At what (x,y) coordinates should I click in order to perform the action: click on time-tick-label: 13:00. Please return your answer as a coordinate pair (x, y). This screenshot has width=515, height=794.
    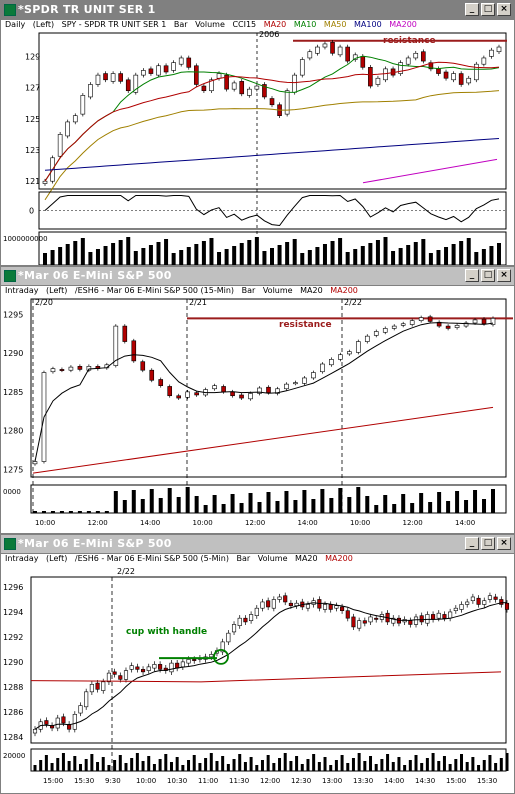
    Looking at the image, I should click on (332, 781).